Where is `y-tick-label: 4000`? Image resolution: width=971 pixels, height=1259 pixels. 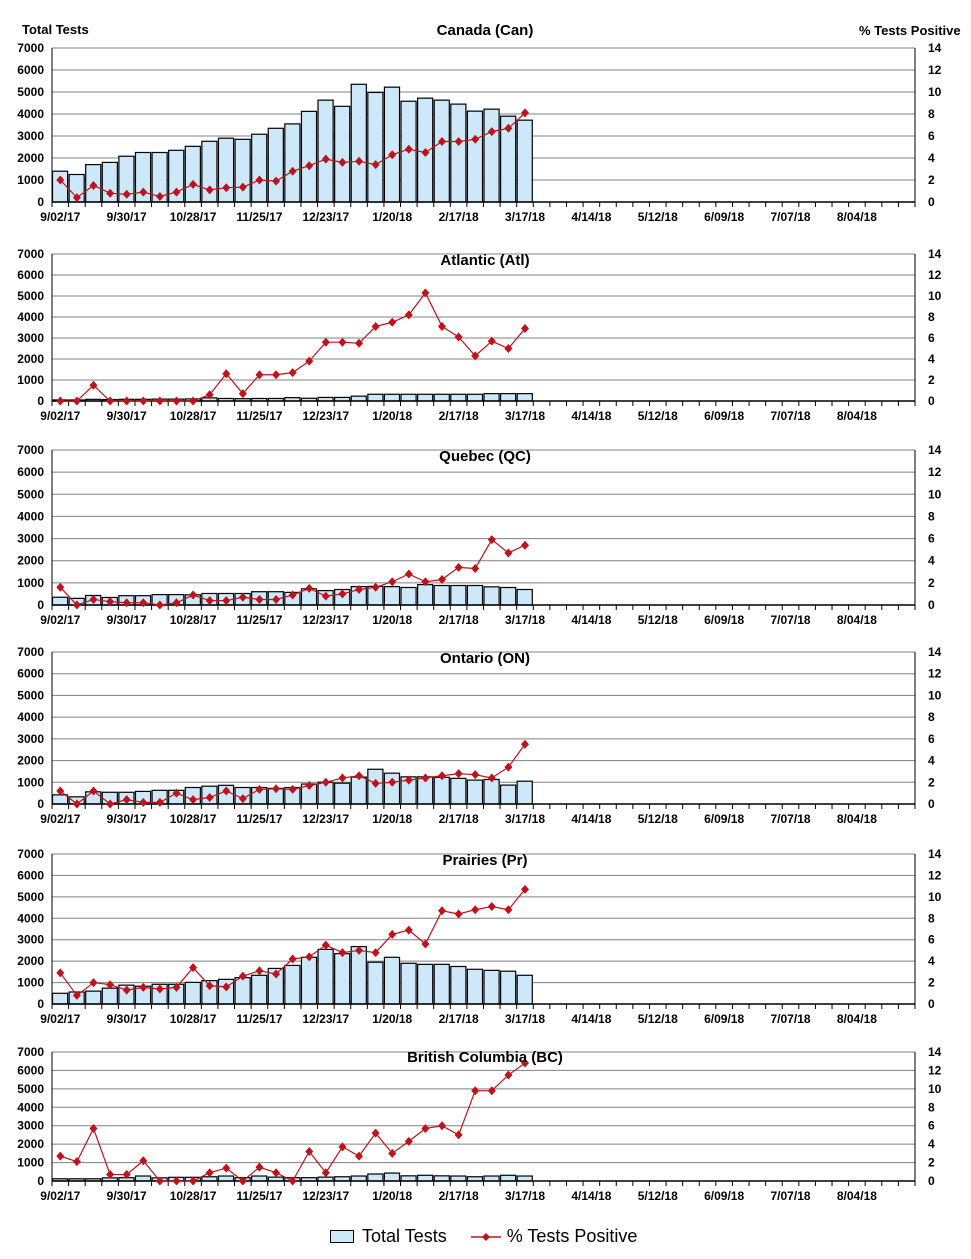
y-tick-label: 4000 is located at coordinates (30, 317).